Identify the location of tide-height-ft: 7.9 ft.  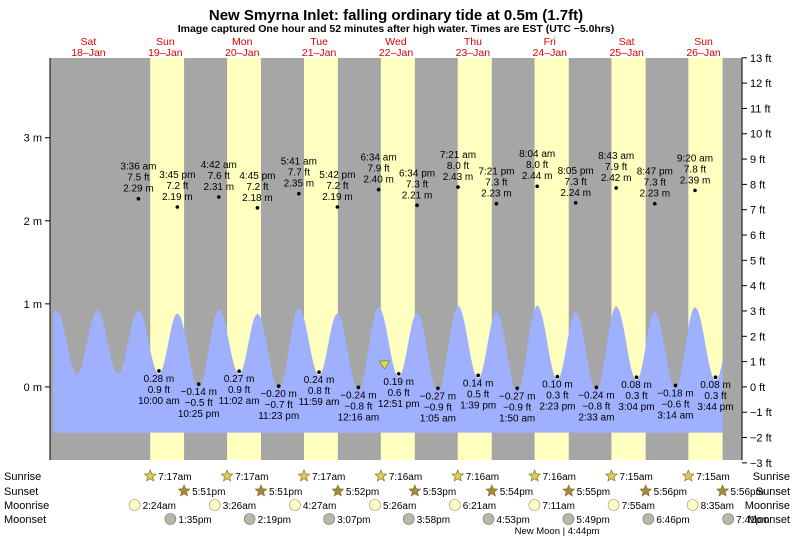
(378, 169).